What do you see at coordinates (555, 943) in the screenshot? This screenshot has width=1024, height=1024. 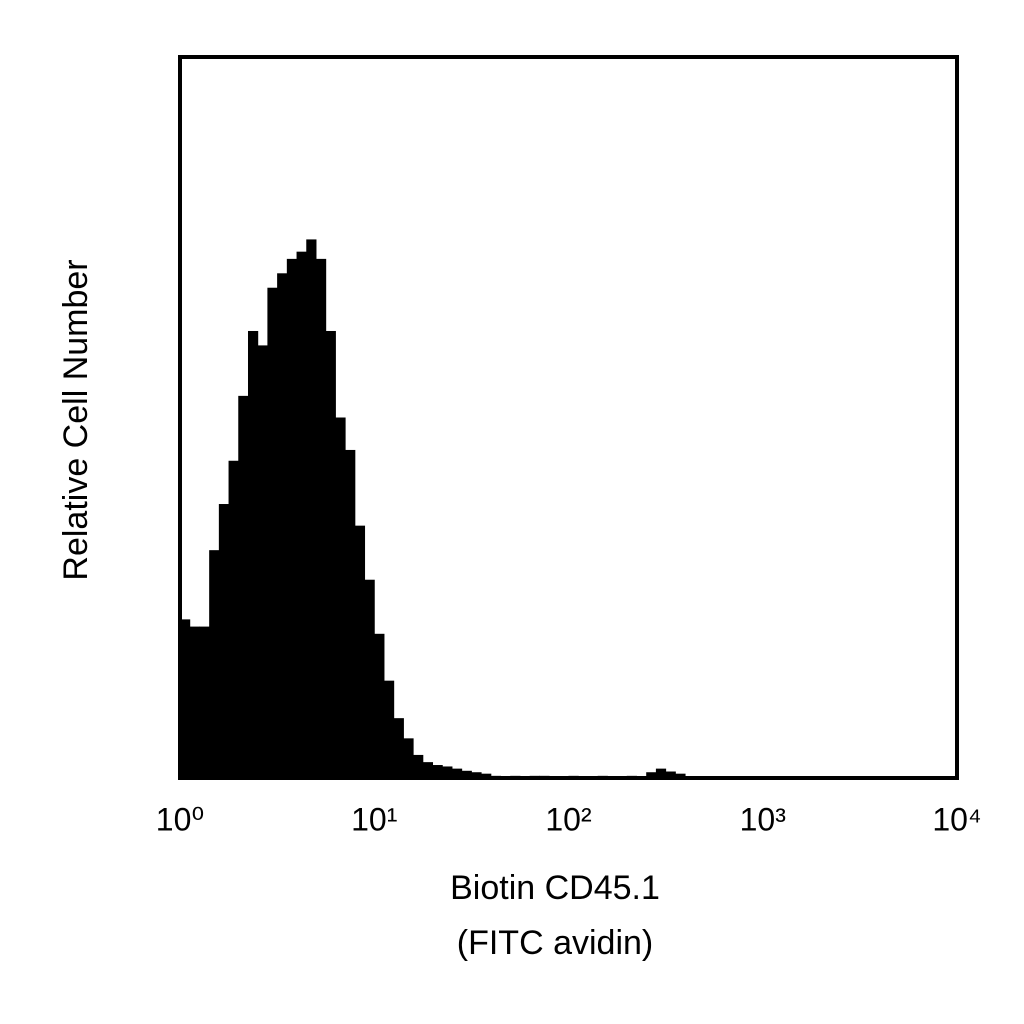 I see `x-axis-label: (FITC avidin)` at bounding box center [555, 943].